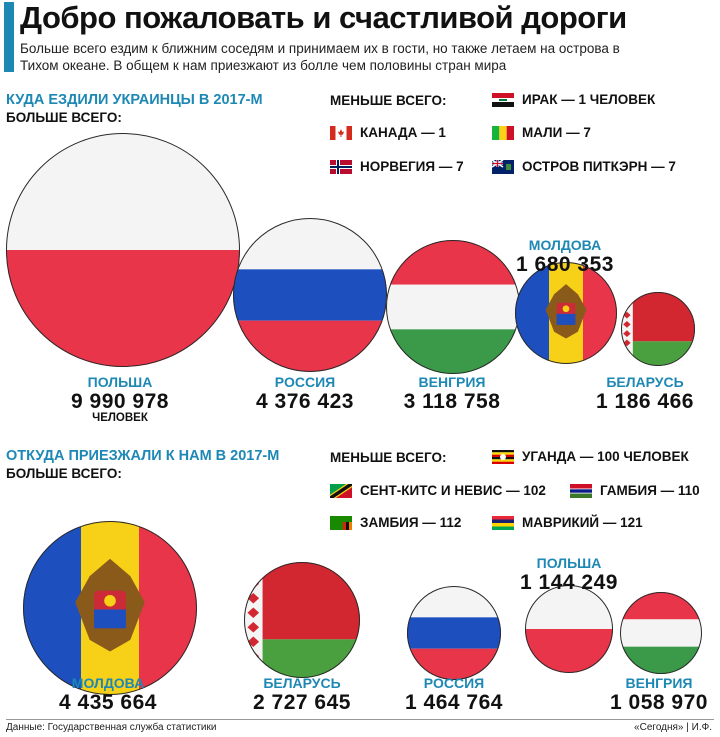 This screenshot has width=720, height=737. What do you see at coordinates (659, 702) in the screenshot?
I see `value-label: 1 058 970` at bounding box center [659, 702].